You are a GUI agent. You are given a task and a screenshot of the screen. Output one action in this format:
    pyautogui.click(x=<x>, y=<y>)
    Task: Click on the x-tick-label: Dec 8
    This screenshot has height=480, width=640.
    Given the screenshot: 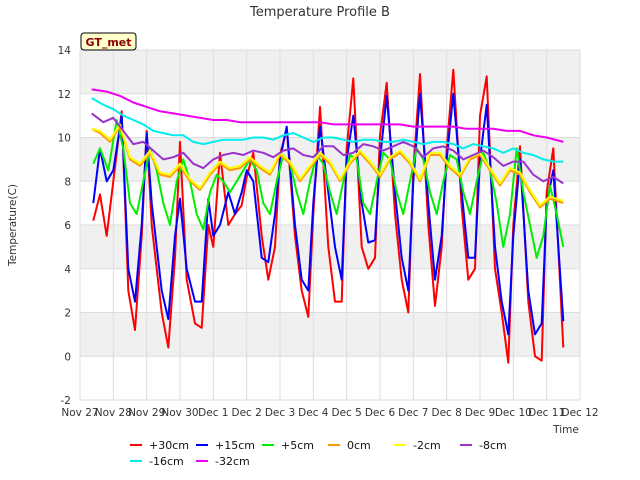 What is the action you would take?
    pyautogui.click(x=446, y=413)
    